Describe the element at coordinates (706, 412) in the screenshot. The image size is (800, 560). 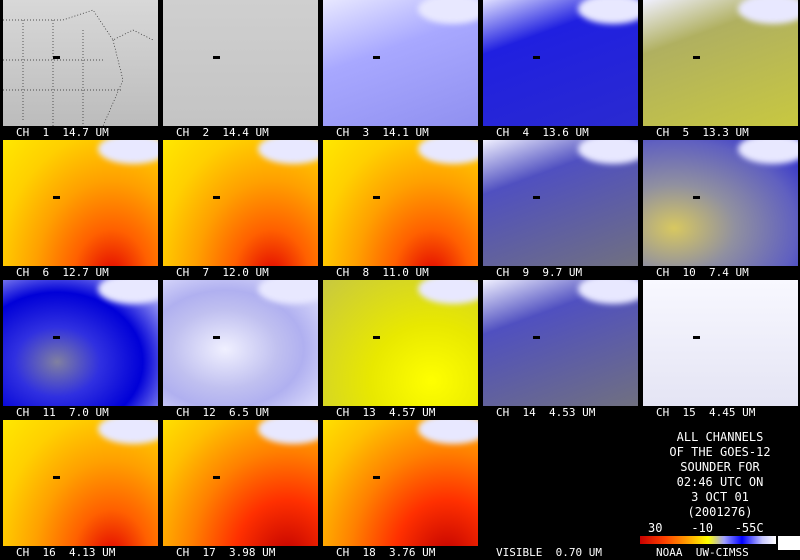
I see `channel-label: CH 15 4.45 UM` at that location.